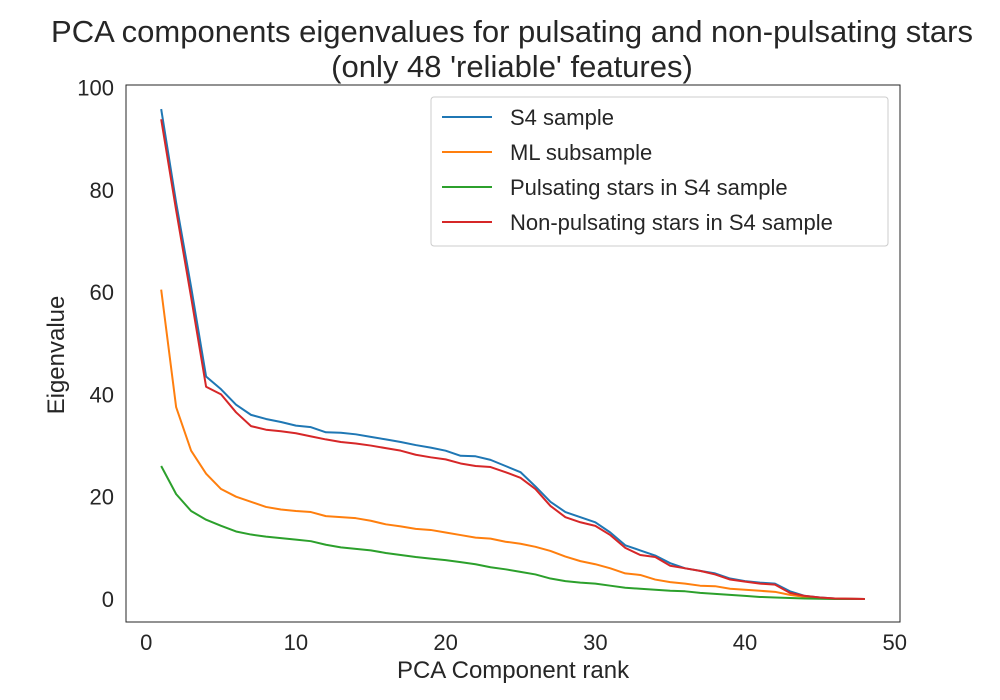  Describe the element at coordinates (595, 642) in the screenshot. I see `x-tick-label: 30` at that location.